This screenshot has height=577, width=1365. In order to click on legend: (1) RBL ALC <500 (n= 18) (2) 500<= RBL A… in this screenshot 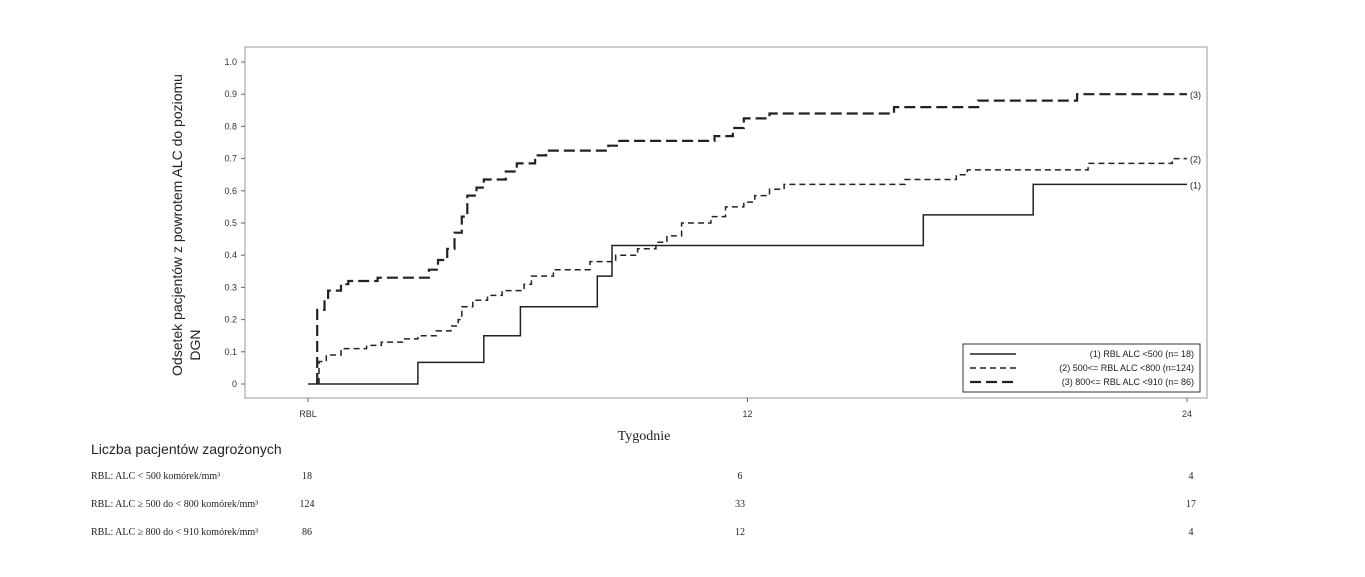, I will do `click(1081, 368)`.